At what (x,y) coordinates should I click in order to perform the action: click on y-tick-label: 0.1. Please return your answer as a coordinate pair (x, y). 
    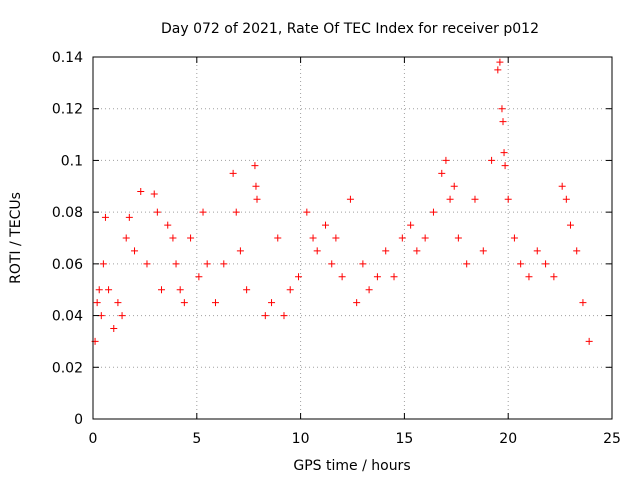
    Looking at the image, I should click on (72, 161).